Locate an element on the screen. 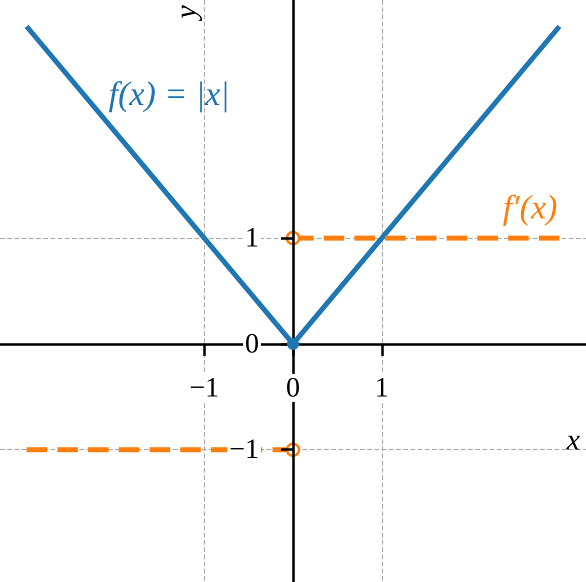 This screenshot has width=586, height=582. y-tick-label: 1 is located at coordinates (252, 238).